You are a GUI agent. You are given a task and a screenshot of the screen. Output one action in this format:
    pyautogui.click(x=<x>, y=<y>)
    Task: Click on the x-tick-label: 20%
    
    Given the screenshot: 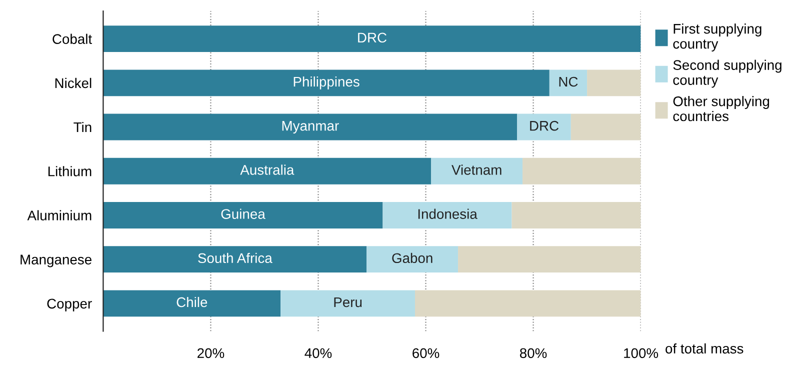 What is the action you would take?
    pyautogui.click(x=211, y=353)
    